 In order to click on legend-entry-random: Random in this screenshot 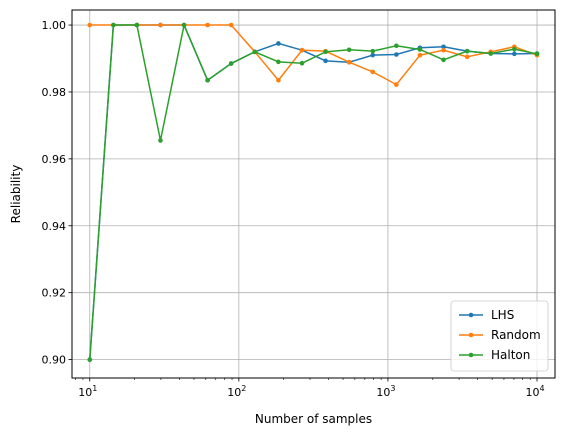, I will do `click(500, 335)`.